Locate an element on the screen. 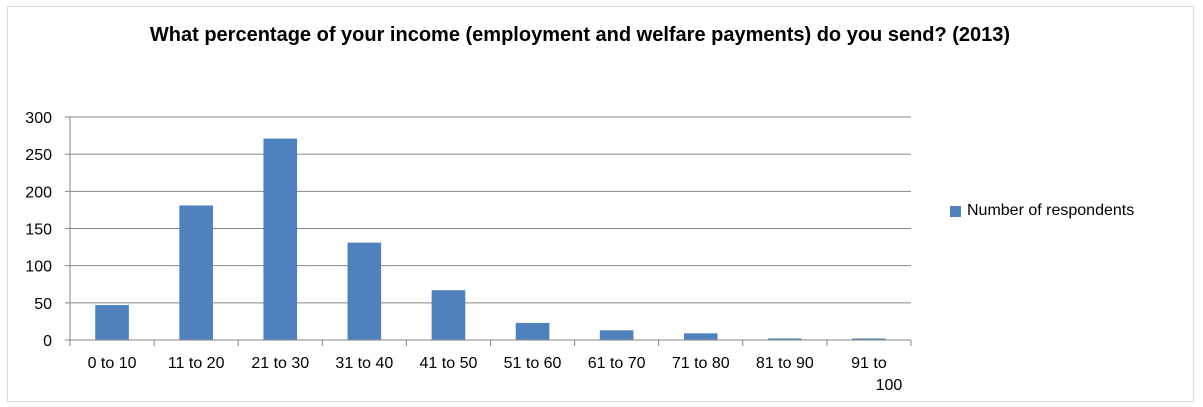 This screenshot has height=407, width=1203. x-tick-label: 11 to 20 is located at coordinates (196, 363).